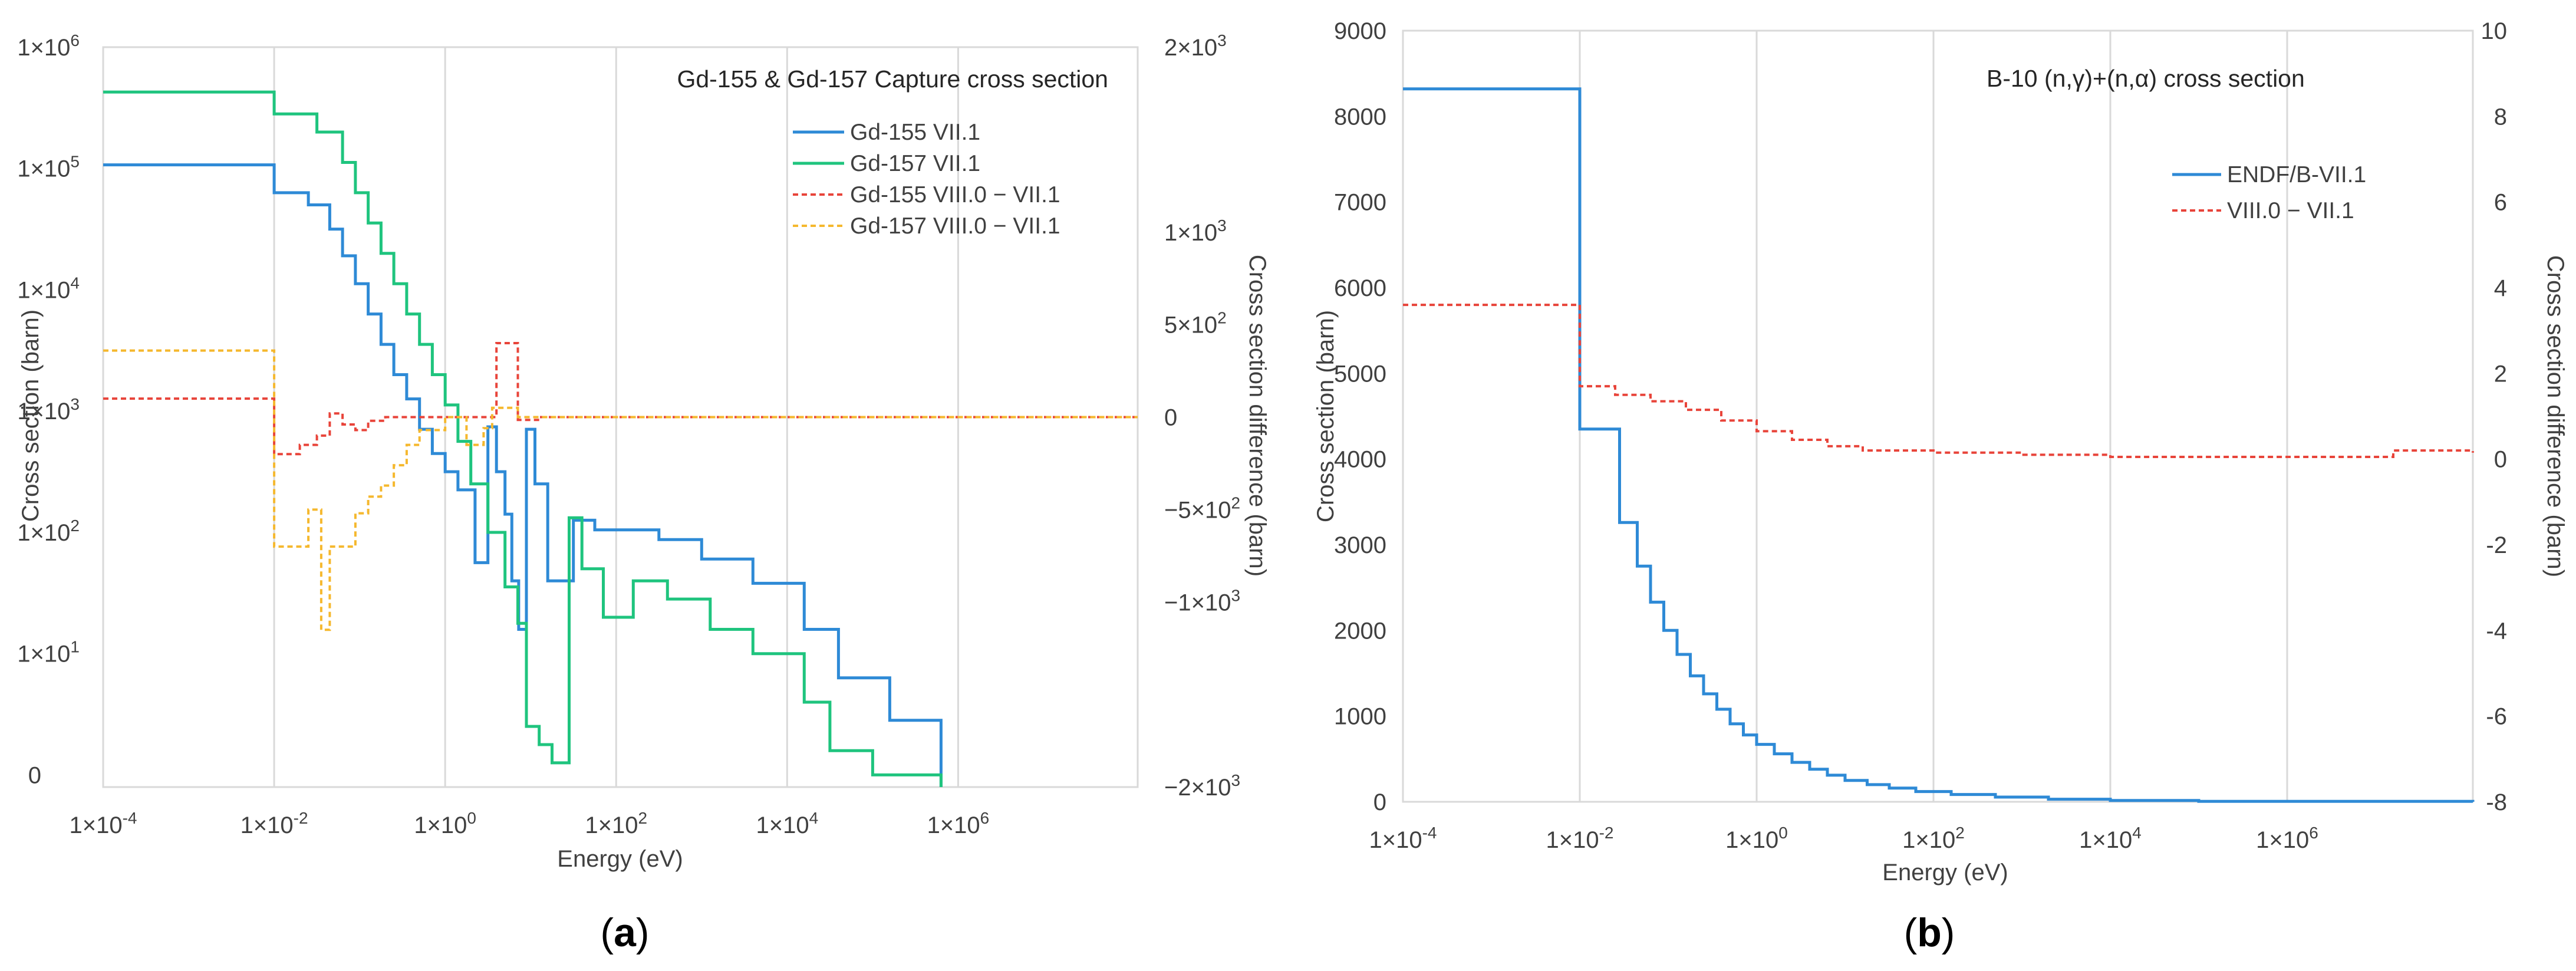 The height and width of the screenshot is (971, 2576). Describe the element at coordinates (2500, 203) in the screenshot. I see `chart-b-y2-tick-label: 6` at that location.